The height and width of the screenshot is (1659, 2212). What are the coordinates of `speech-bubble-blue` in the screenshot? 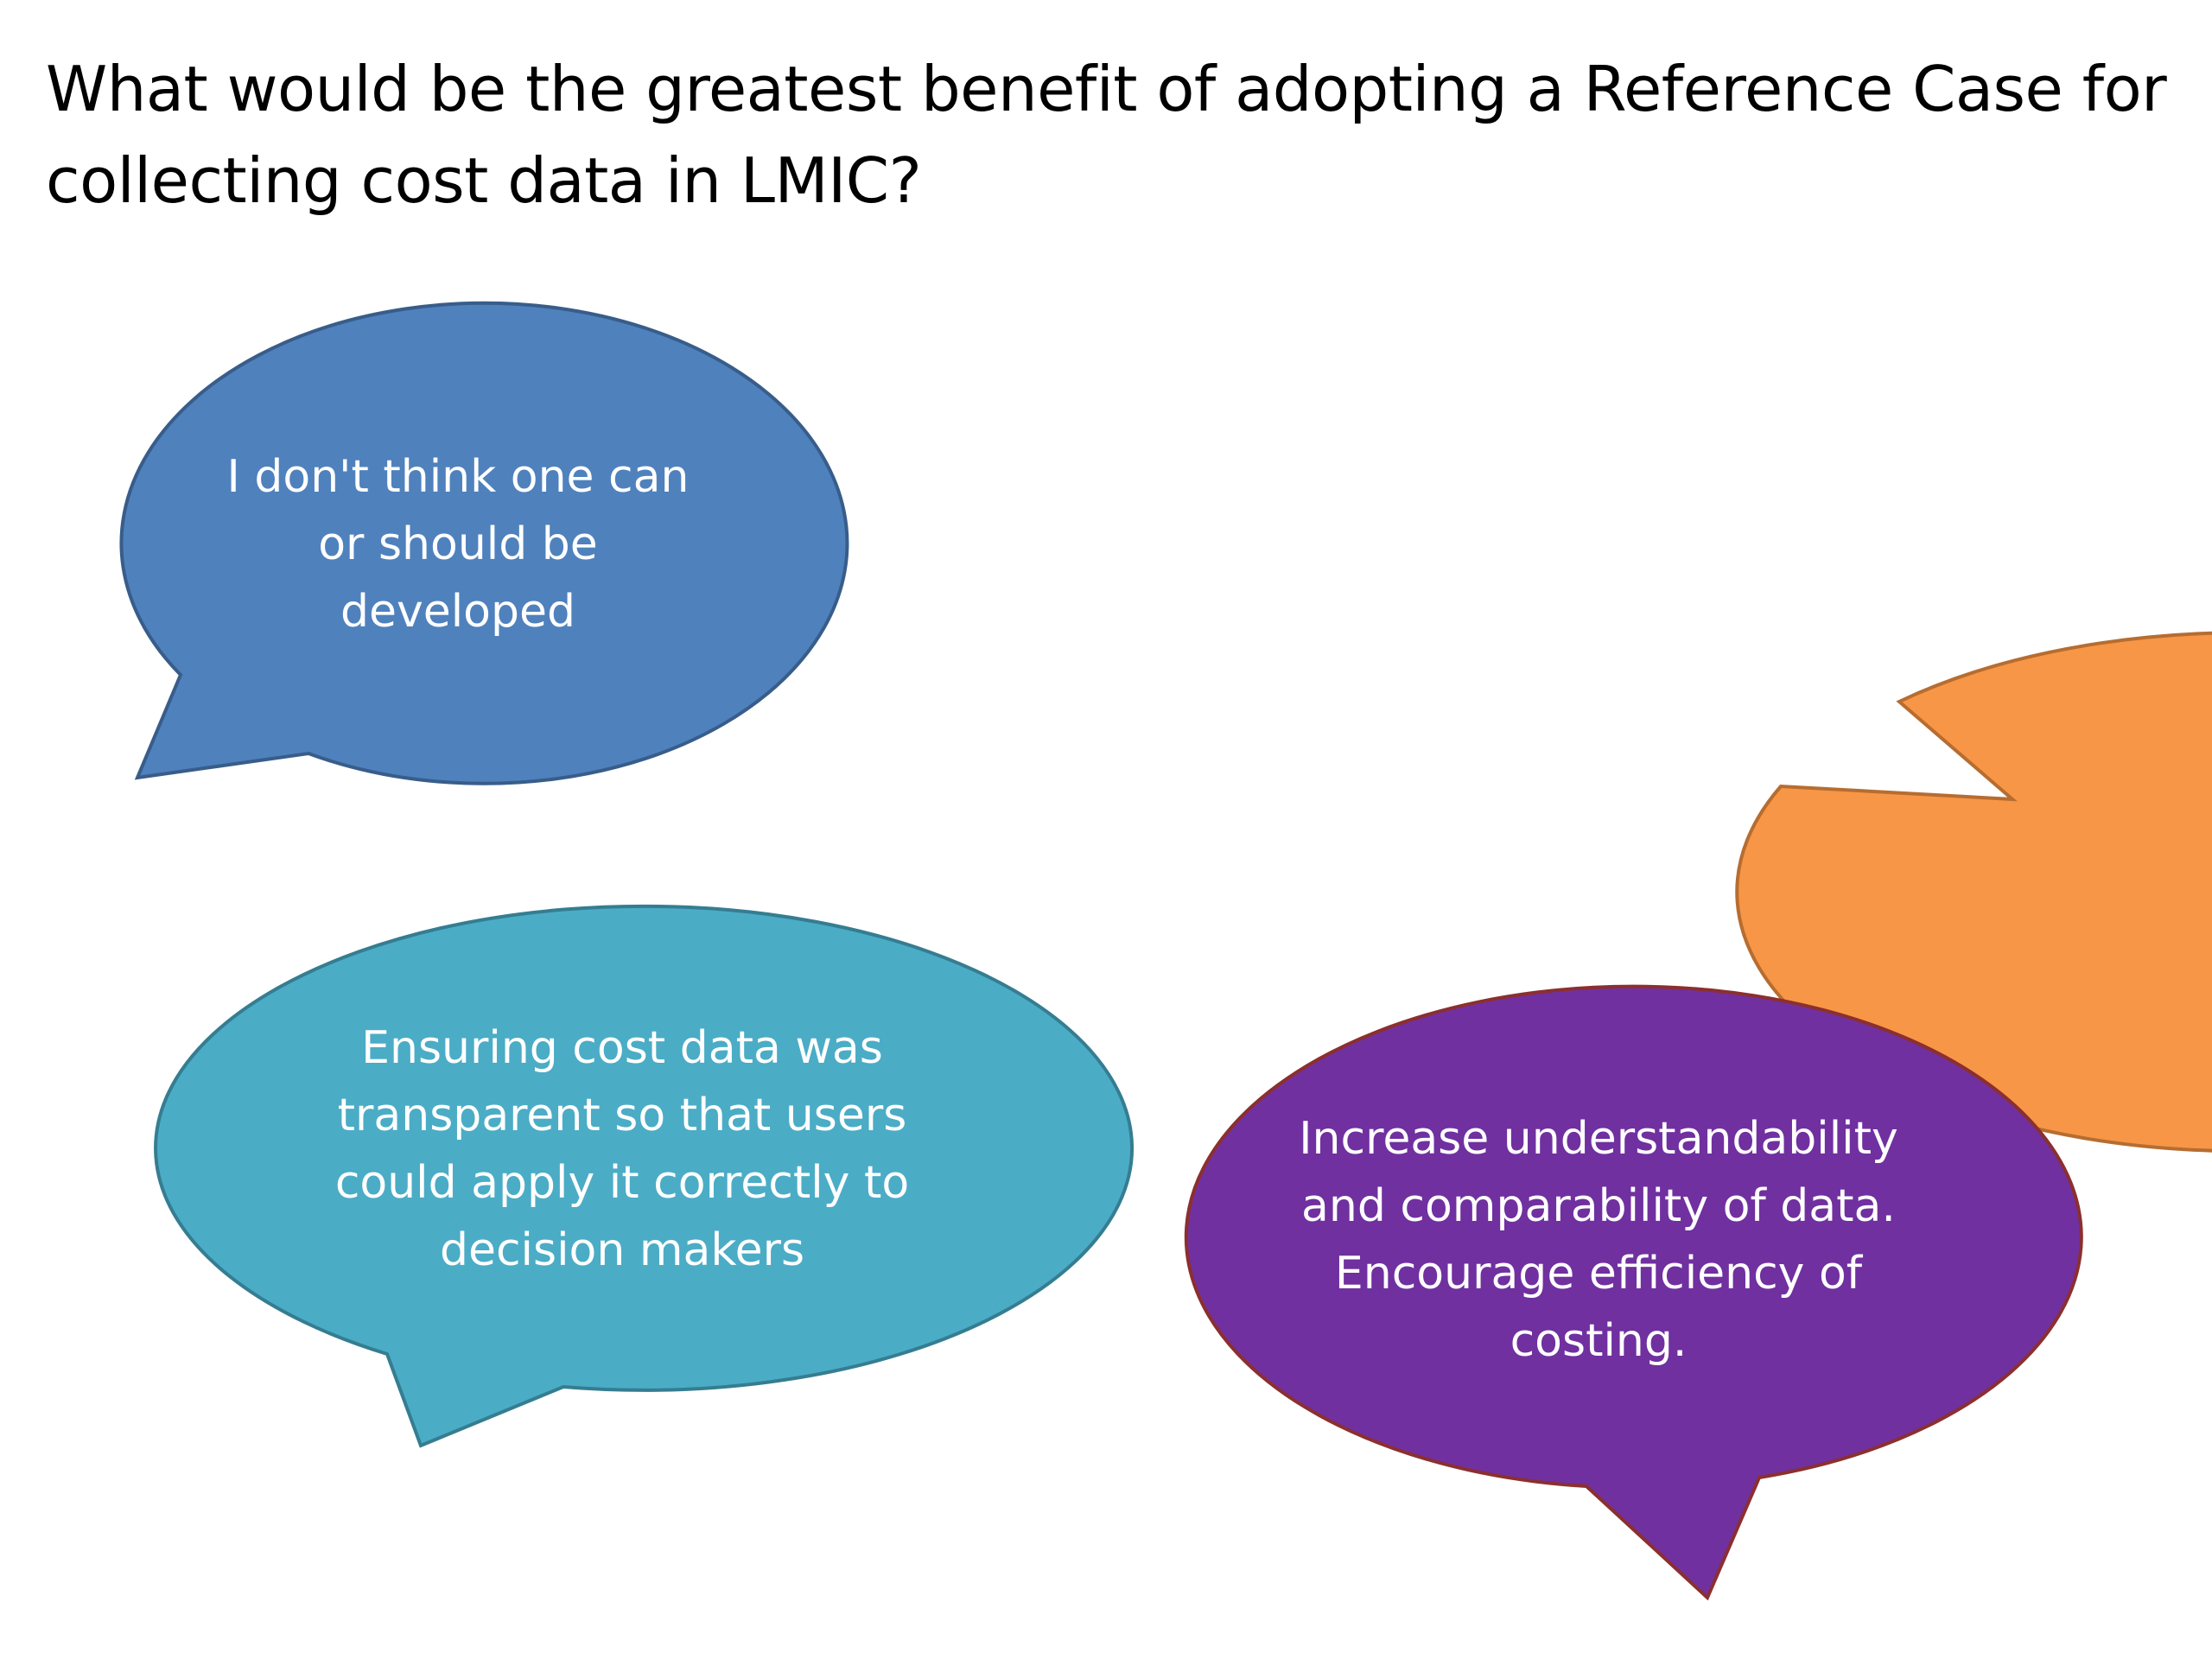 It's located at (484, 543).